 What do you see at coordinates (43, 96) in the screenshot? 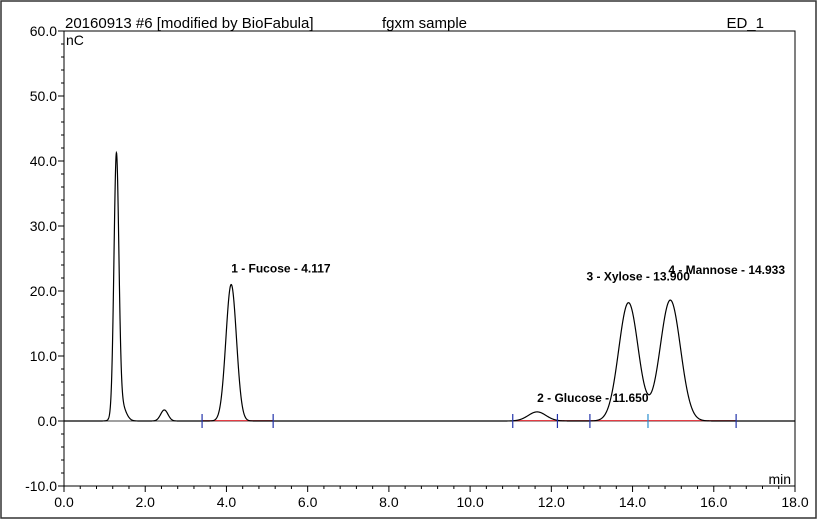
I see `y-tick-label: 50.0` at bounding box center [43, 96].